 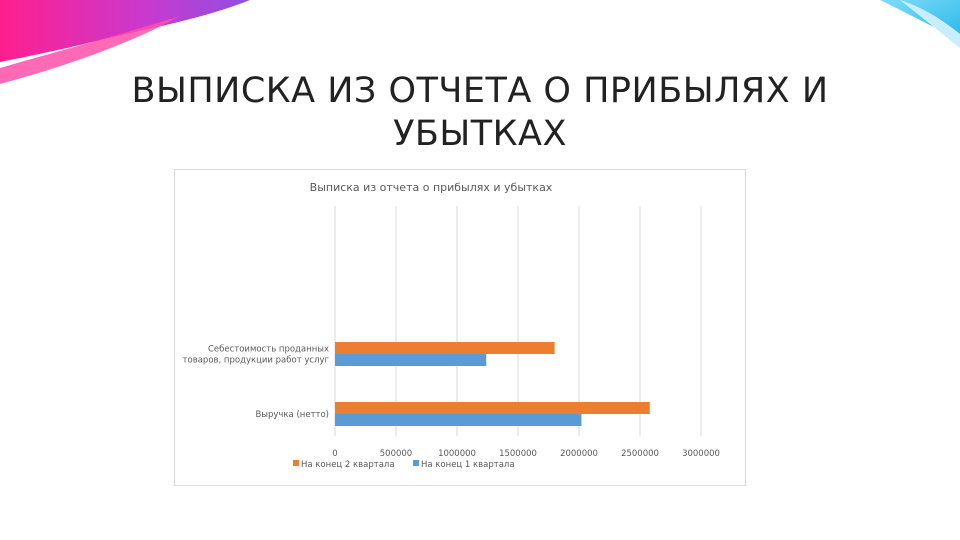 What do you see at coordinates (640, 454) in the screenshot?
I see `x-tick-label: 2500000` at bounding box center [640, 454].